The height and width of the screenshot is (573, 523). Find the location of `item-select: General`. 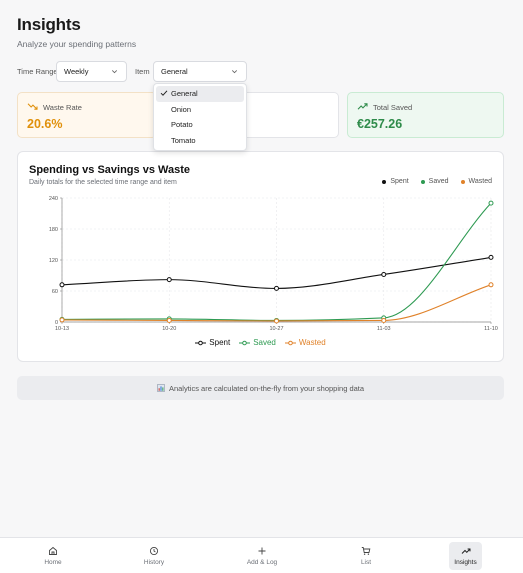

item-select: General is located at coordinates (200, 71).